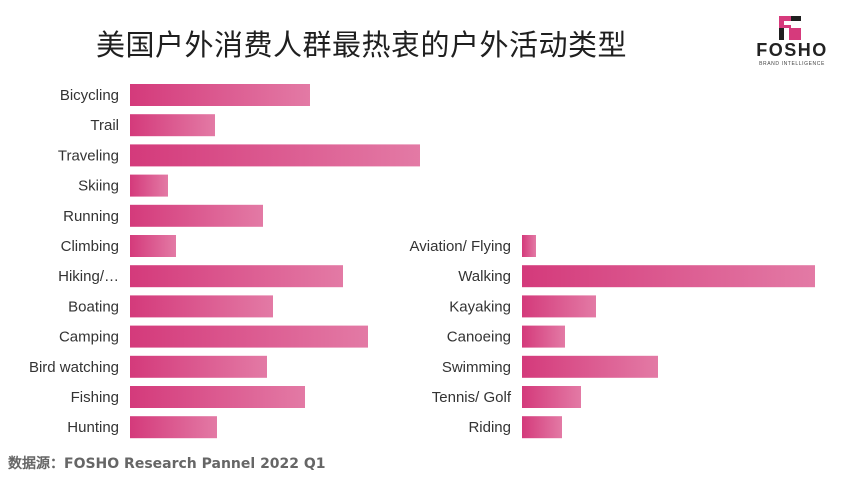 This screenshot has width=842, height=486. Describe the element at coordinates (173, 427) in the screenshot. I see `bar-hunting` at that location.